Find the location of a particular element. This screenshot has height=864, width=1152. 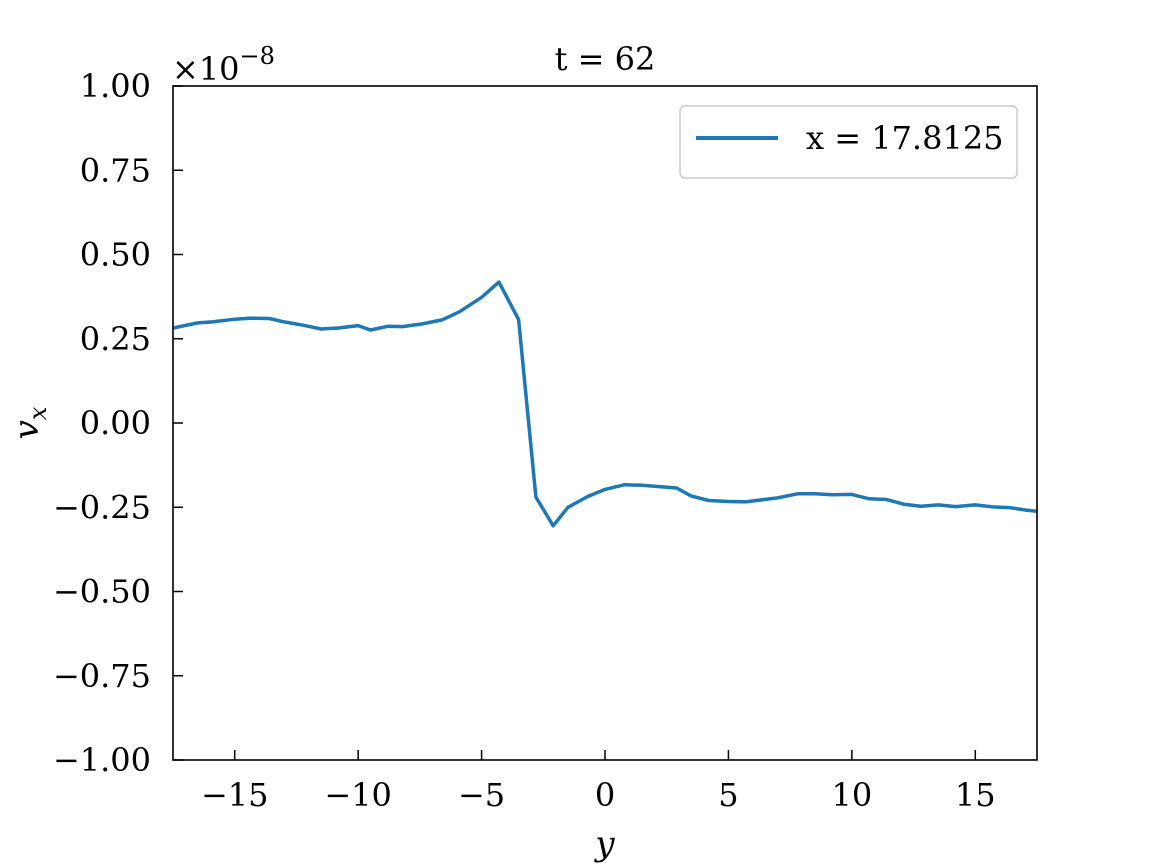

chart-title: t = 62 is located at coordinates (605, 59).